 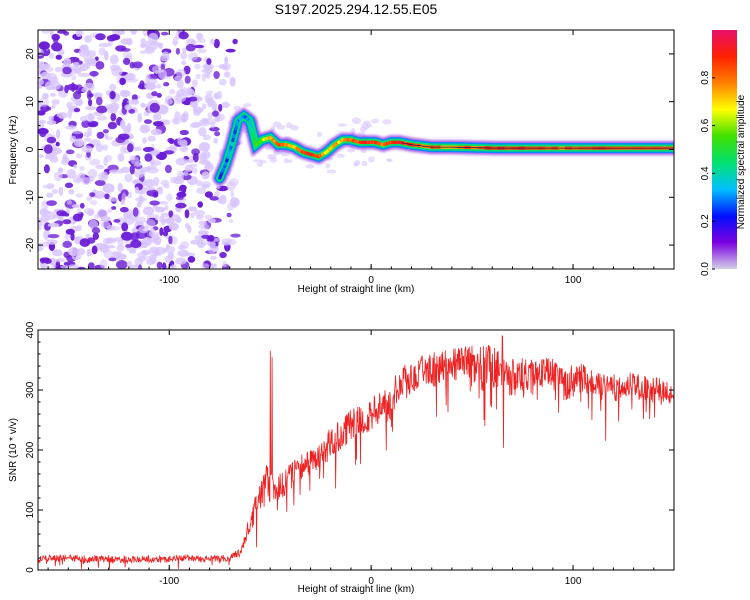 I want to click on y-tick-label: 300, so click(x=30, y=389).